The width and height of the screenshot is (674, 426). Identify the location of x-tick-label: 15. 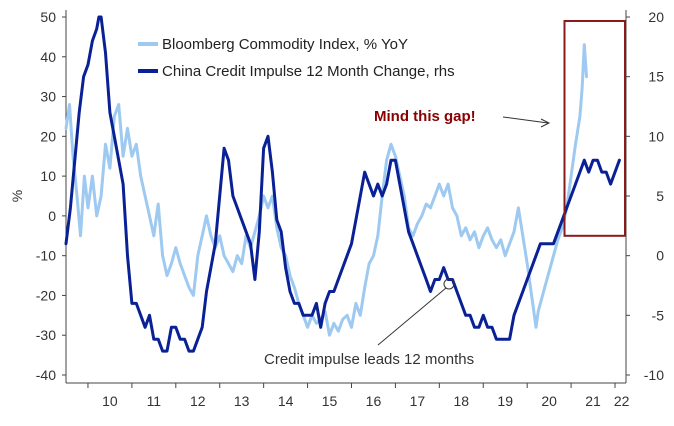
(330, 401).